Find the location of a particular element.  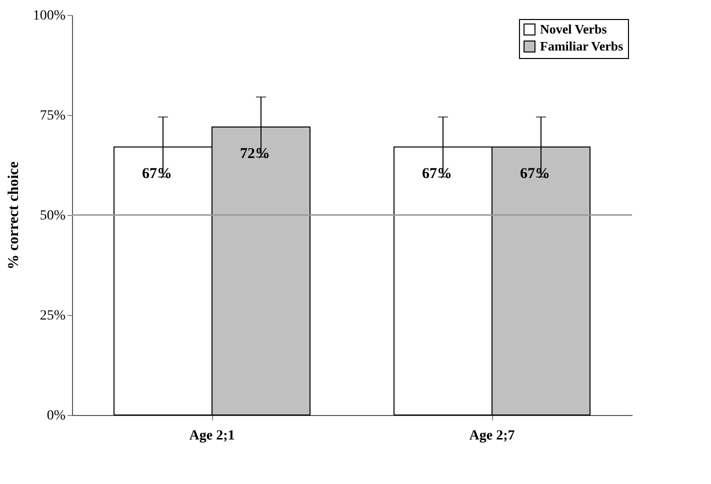

y-tick-label: 0% is located at coordinates (56, 416).